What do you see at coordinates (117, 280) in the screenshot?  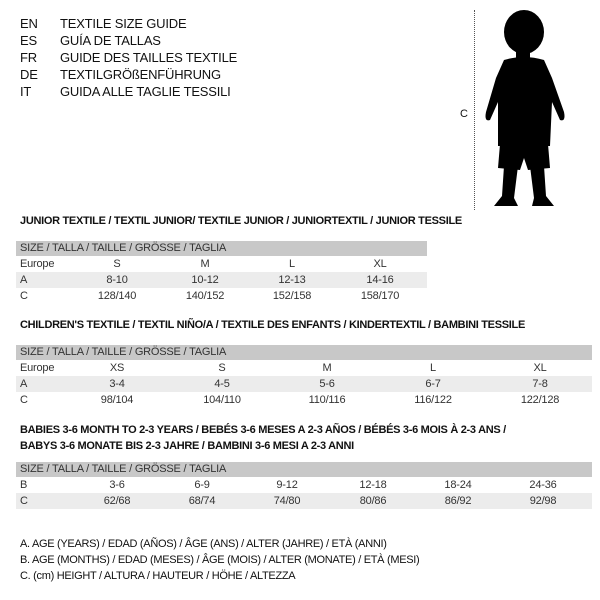 I see `table-cell: 8-10` at bounding box center [117, 280].